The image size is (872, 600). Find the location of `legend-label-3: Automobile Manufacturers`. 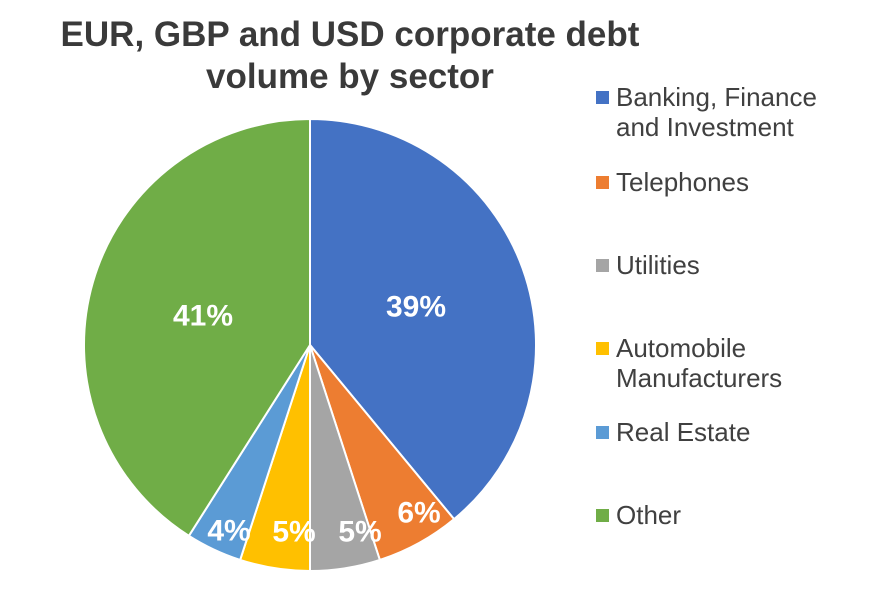

legend-label-3: Automobile Manufacturers is located at coordinates (699, 363).